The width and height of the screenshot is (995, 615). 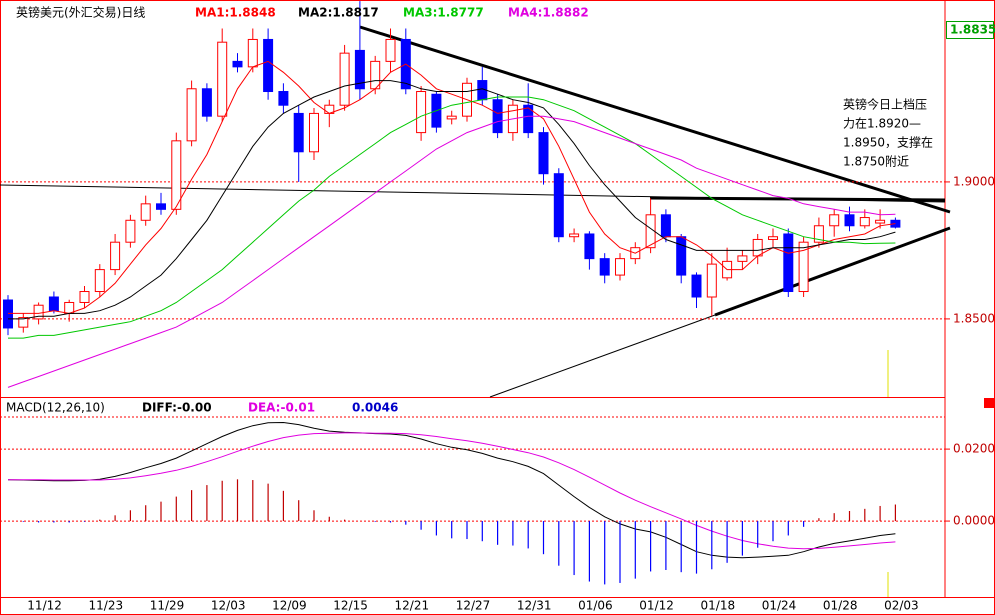 What do you see at coordinates (412, 606) in the screenshot?
I see `x-tick-label: 12/21` at bounding box center [412, 606].